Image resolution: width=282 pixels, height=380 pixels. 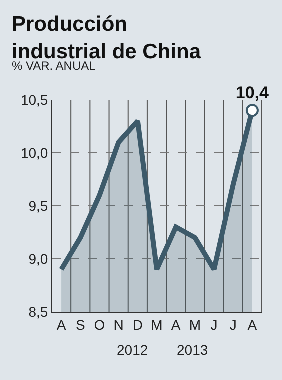 I want to click on y-tick-label: 8,5, so click(x=38, y=312).